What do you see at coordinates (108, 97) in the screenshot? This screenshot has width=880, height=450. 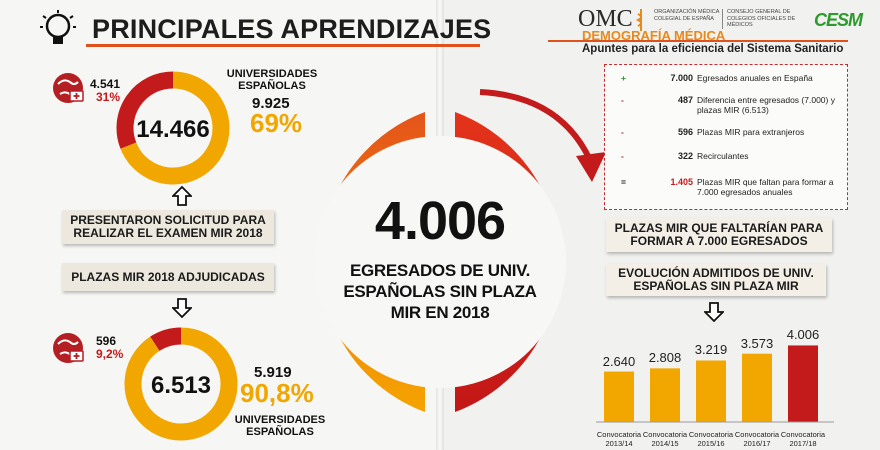 I see `top-foreign-pct: 31%` at bounding box center [108, 97].